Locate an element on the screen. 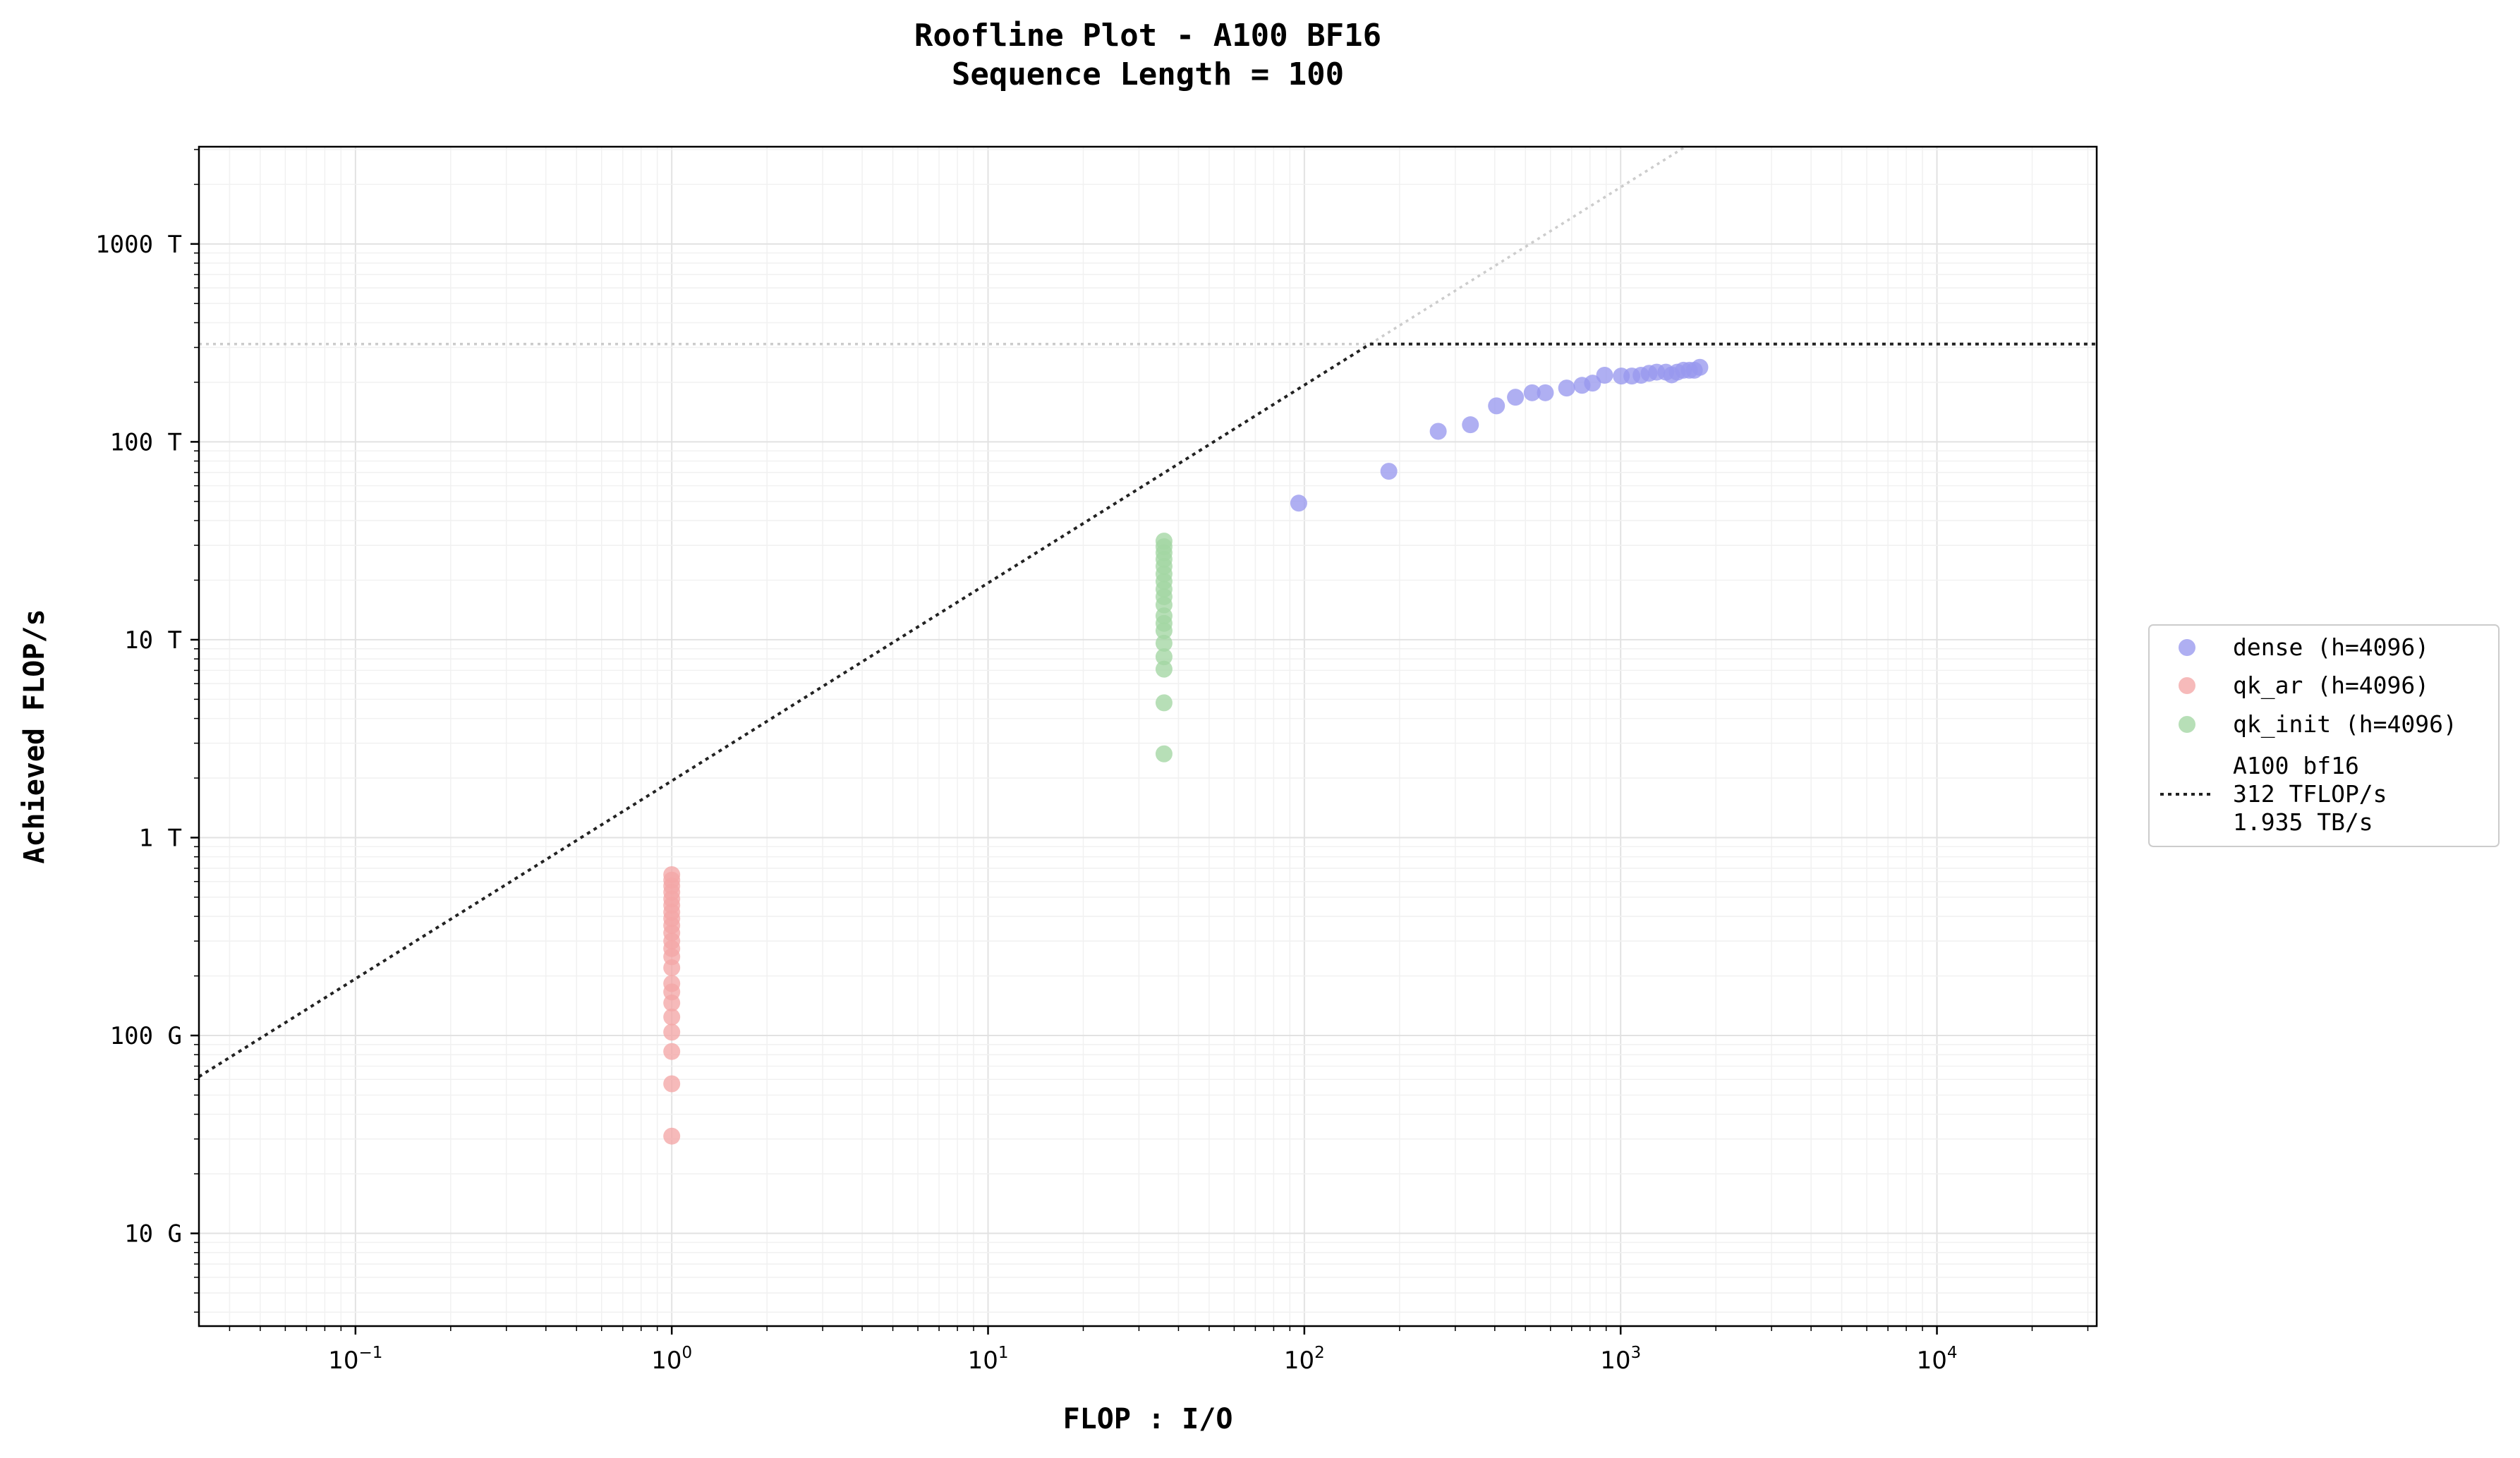 This screenshot has width=2520, height=1458. legend-marker-qk-init is located at coordinates (2187, 724).